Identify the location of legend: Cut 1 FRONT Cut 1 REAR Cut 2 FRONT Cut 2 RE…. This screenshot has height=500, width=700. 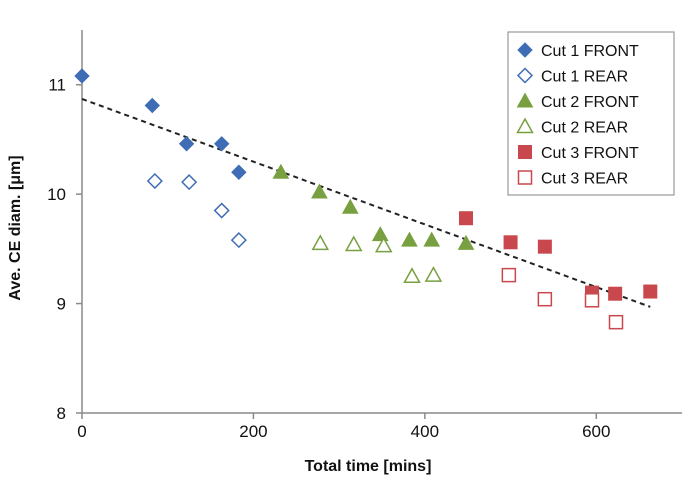
(591, 113).